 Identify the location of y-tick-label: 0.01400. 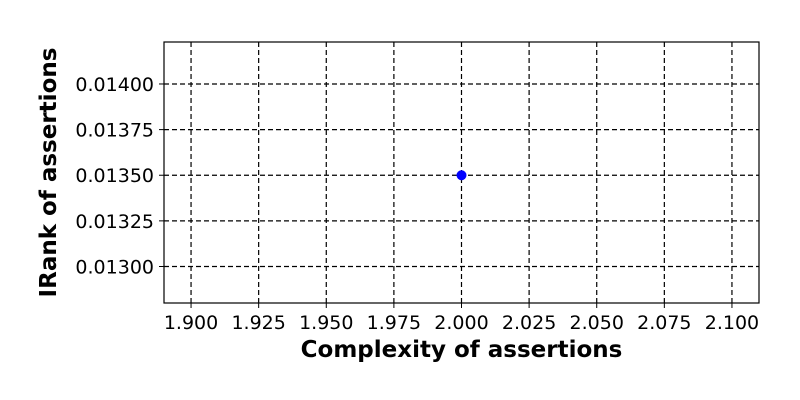
(114, 85).